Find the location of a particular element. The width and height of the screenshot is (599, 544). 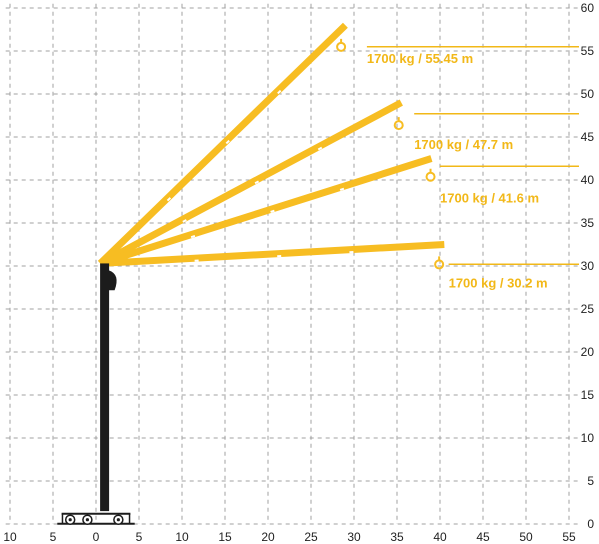

y-tick-label: 5 is located at coordinates (590, 481).